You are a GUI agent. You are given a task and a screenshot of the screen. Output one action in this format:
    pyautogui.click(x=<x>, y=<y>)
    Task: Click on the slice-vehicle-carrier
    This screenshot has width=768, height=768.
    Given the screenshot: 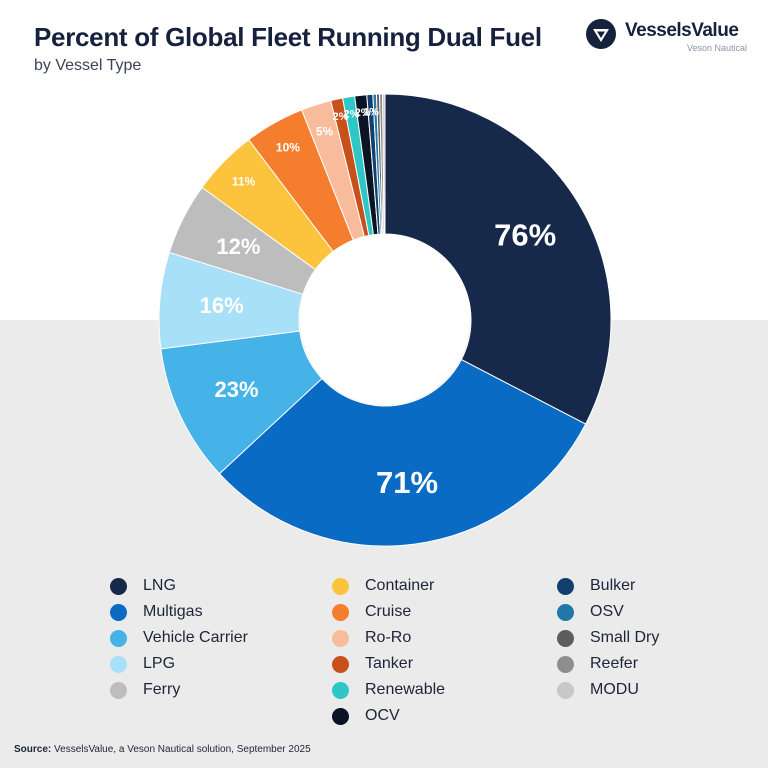 What is the action you would take?
    pyautogui.click(x=241, y=402)
    